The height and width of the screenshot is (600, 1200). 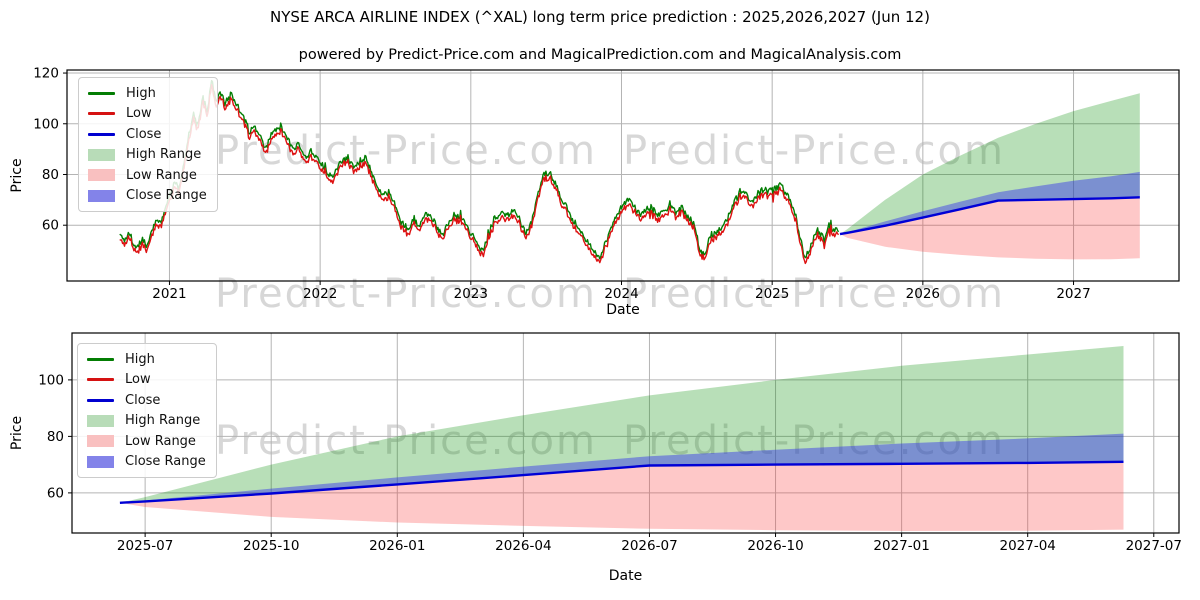 What do you see at coordinates (1027, 546) in the screenshot?
I see `x-tick-label: 2027-04` at bounding box center [1027, 546].